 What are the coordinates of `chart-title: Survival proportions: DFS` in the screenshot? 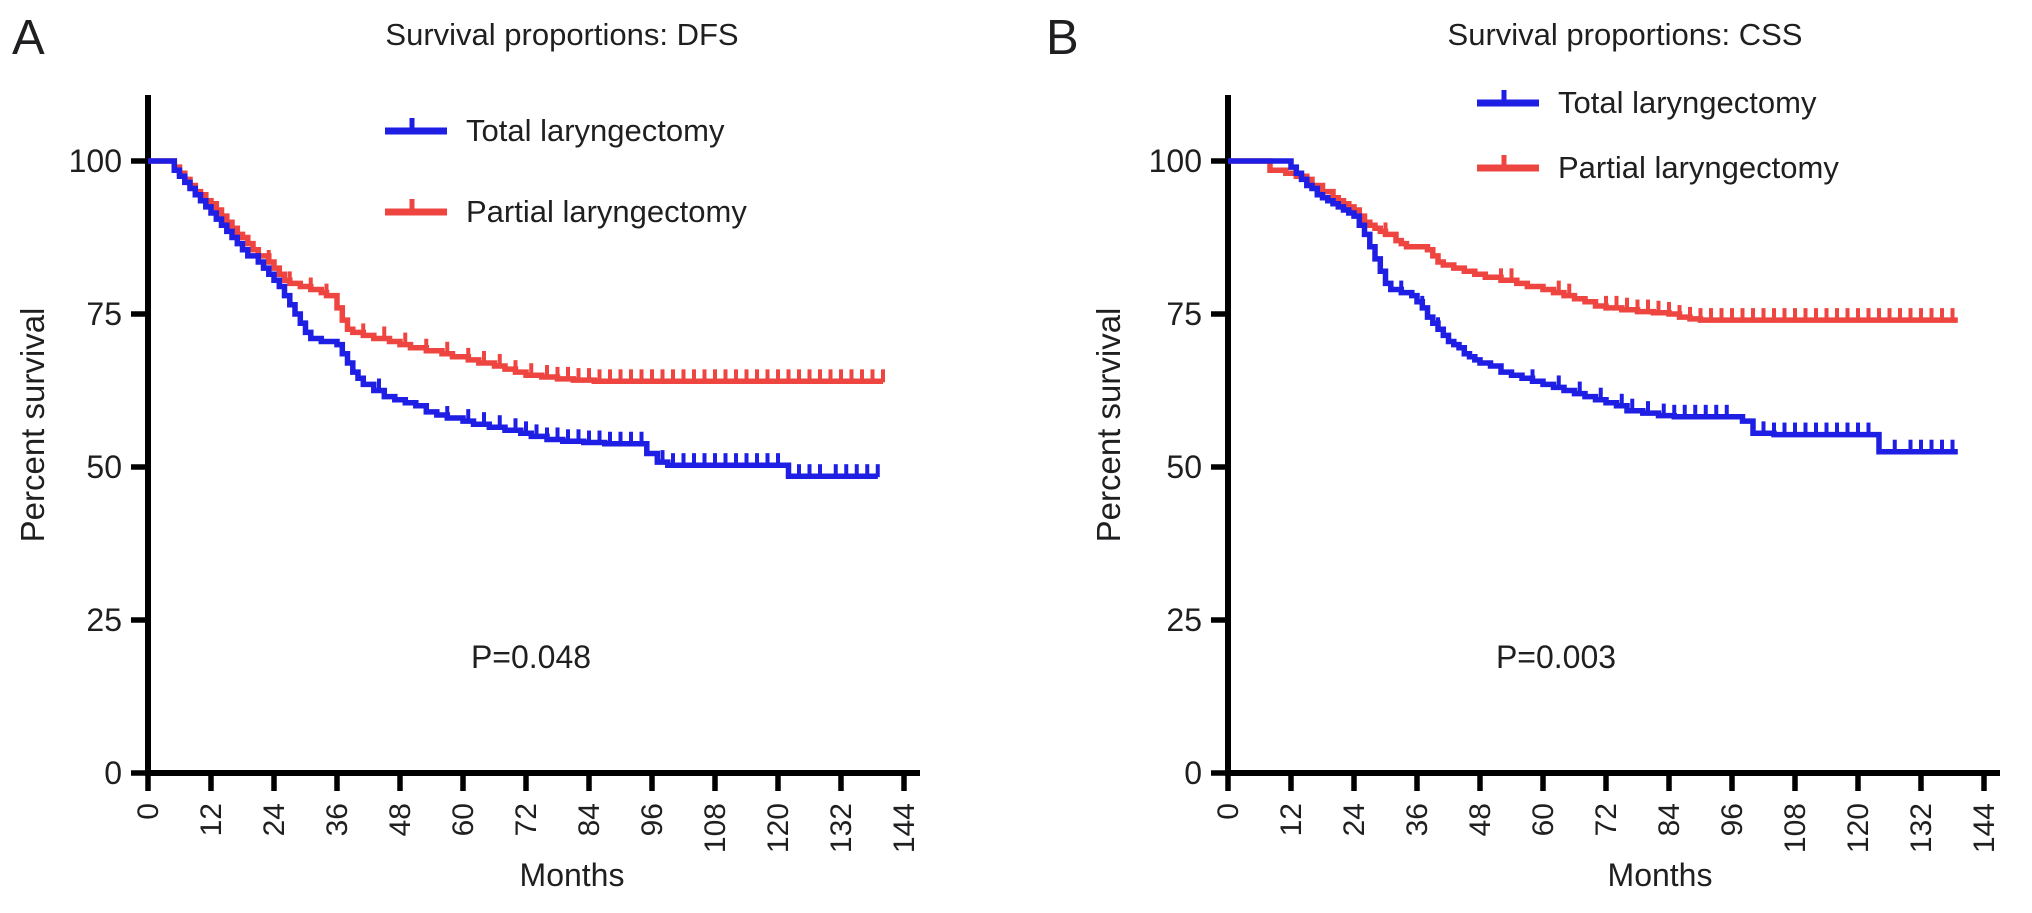 It's located at (561, 34).